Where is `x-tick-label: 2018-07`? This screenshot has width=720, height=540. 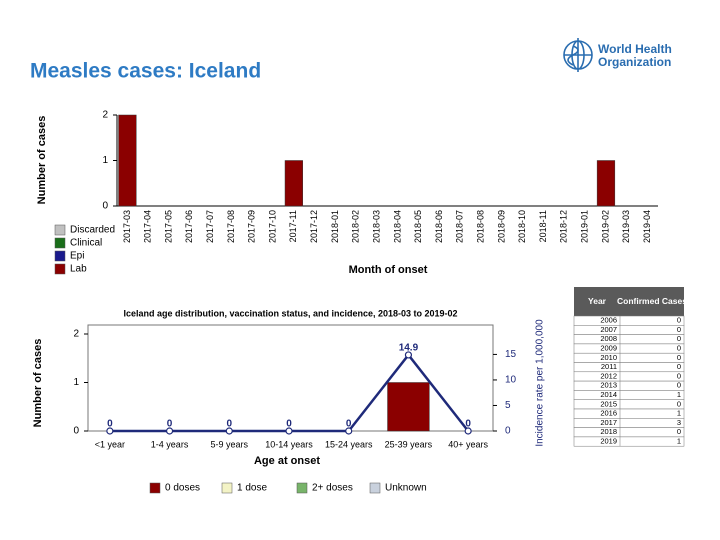 x-tick-label: 2018-07 is located at coordinates (460, 226).